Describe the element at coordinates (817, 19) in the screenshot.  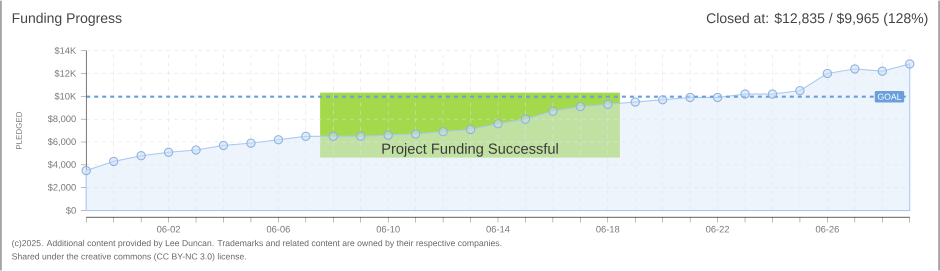
I see `chart-subtitle: Closed at: $12,835 / $9,965 (128%)` at that location.